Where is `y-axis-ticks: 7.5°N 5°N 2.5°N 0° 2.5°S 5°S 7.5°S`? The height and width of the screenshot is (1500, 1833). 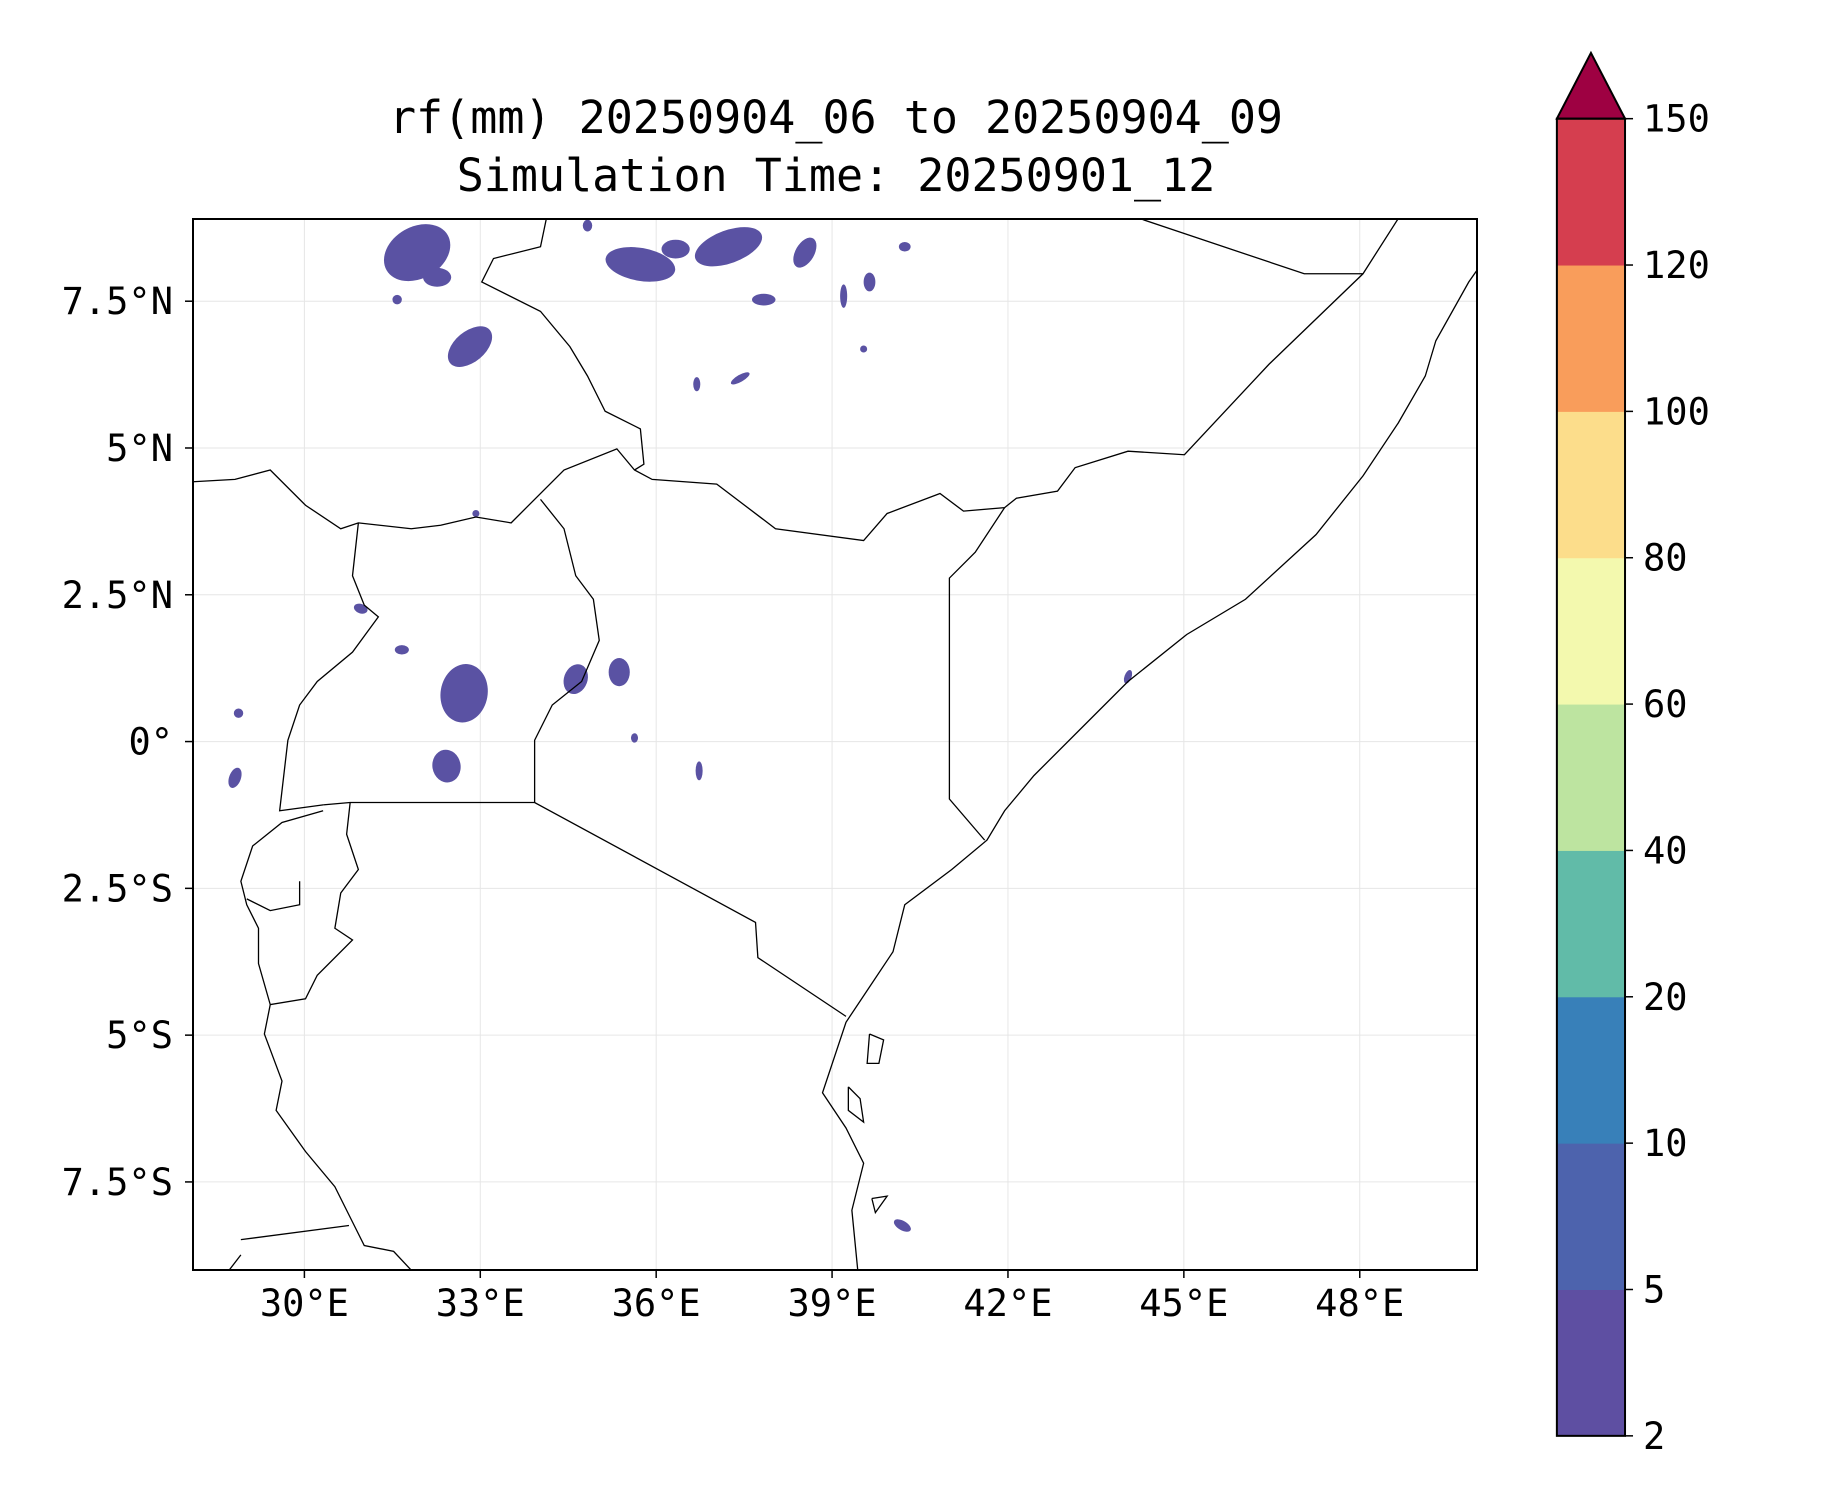 y-axis-ticks: 7.5°N 5°N 2.5°N 0° 2.5°S 5°S 7.5°S is located at coordinates (127, 742).